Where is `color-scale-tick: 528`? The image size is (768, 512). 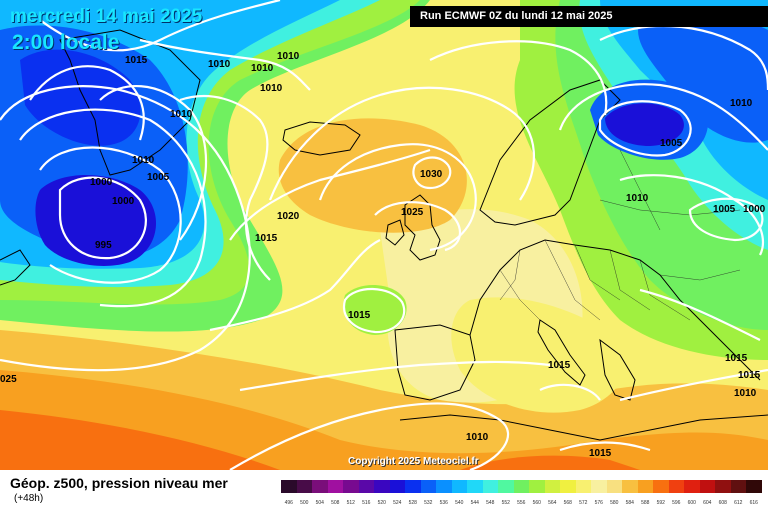 color-scale-tick: 528 is located at coordinates (412, 503).